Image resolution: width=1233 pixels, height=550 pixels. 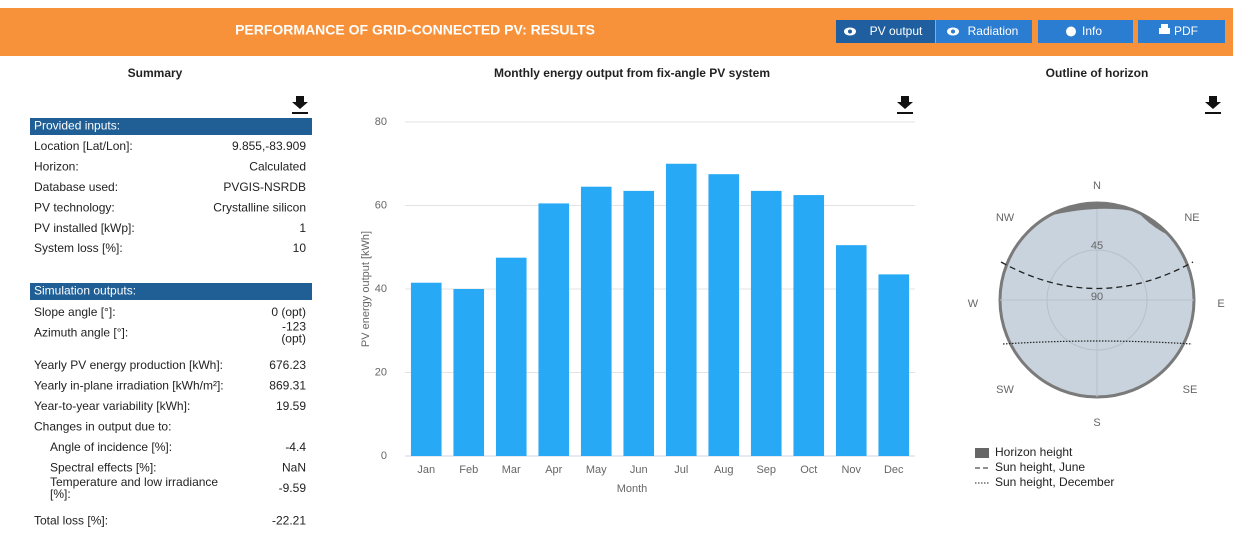 What do you see at coordinates (511, 470) in the screenshot?
I see `x-tick-label: Mar` at bounding box center [511, 470].